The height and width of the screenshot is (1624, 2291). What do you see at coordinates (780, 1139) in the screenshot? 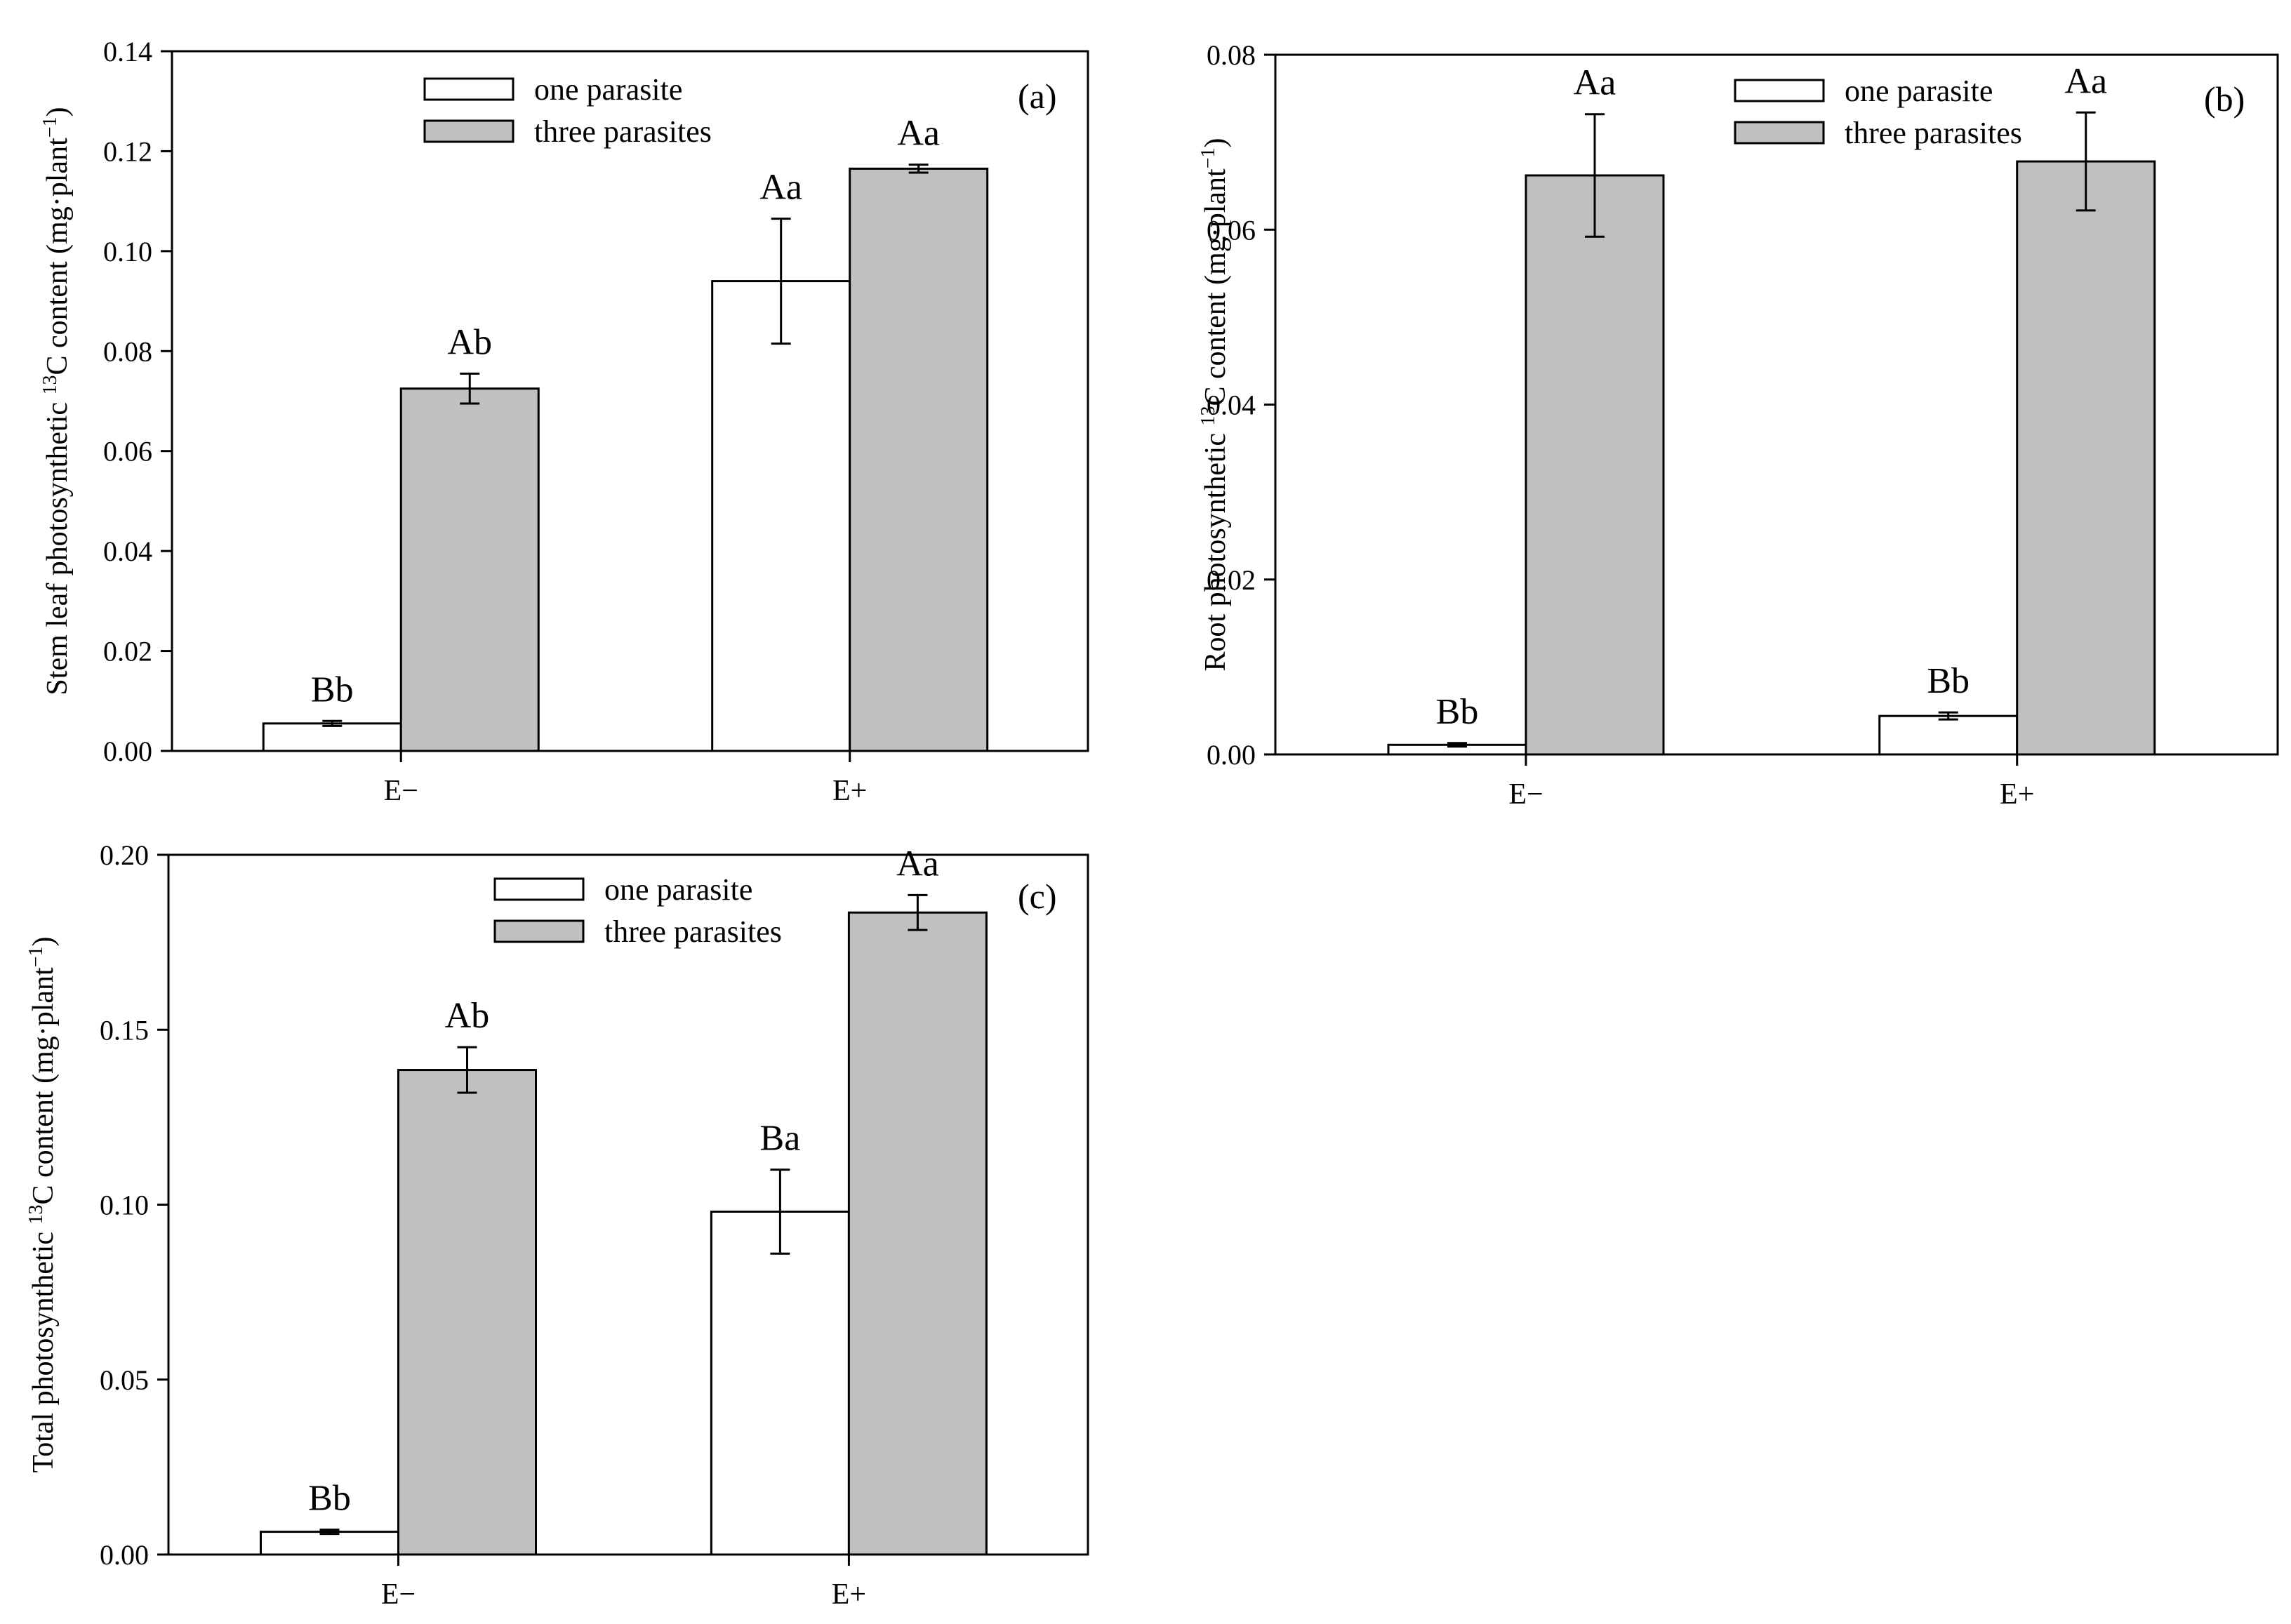
I see `significance-label: Ba` at bounding box center [780, 1139].